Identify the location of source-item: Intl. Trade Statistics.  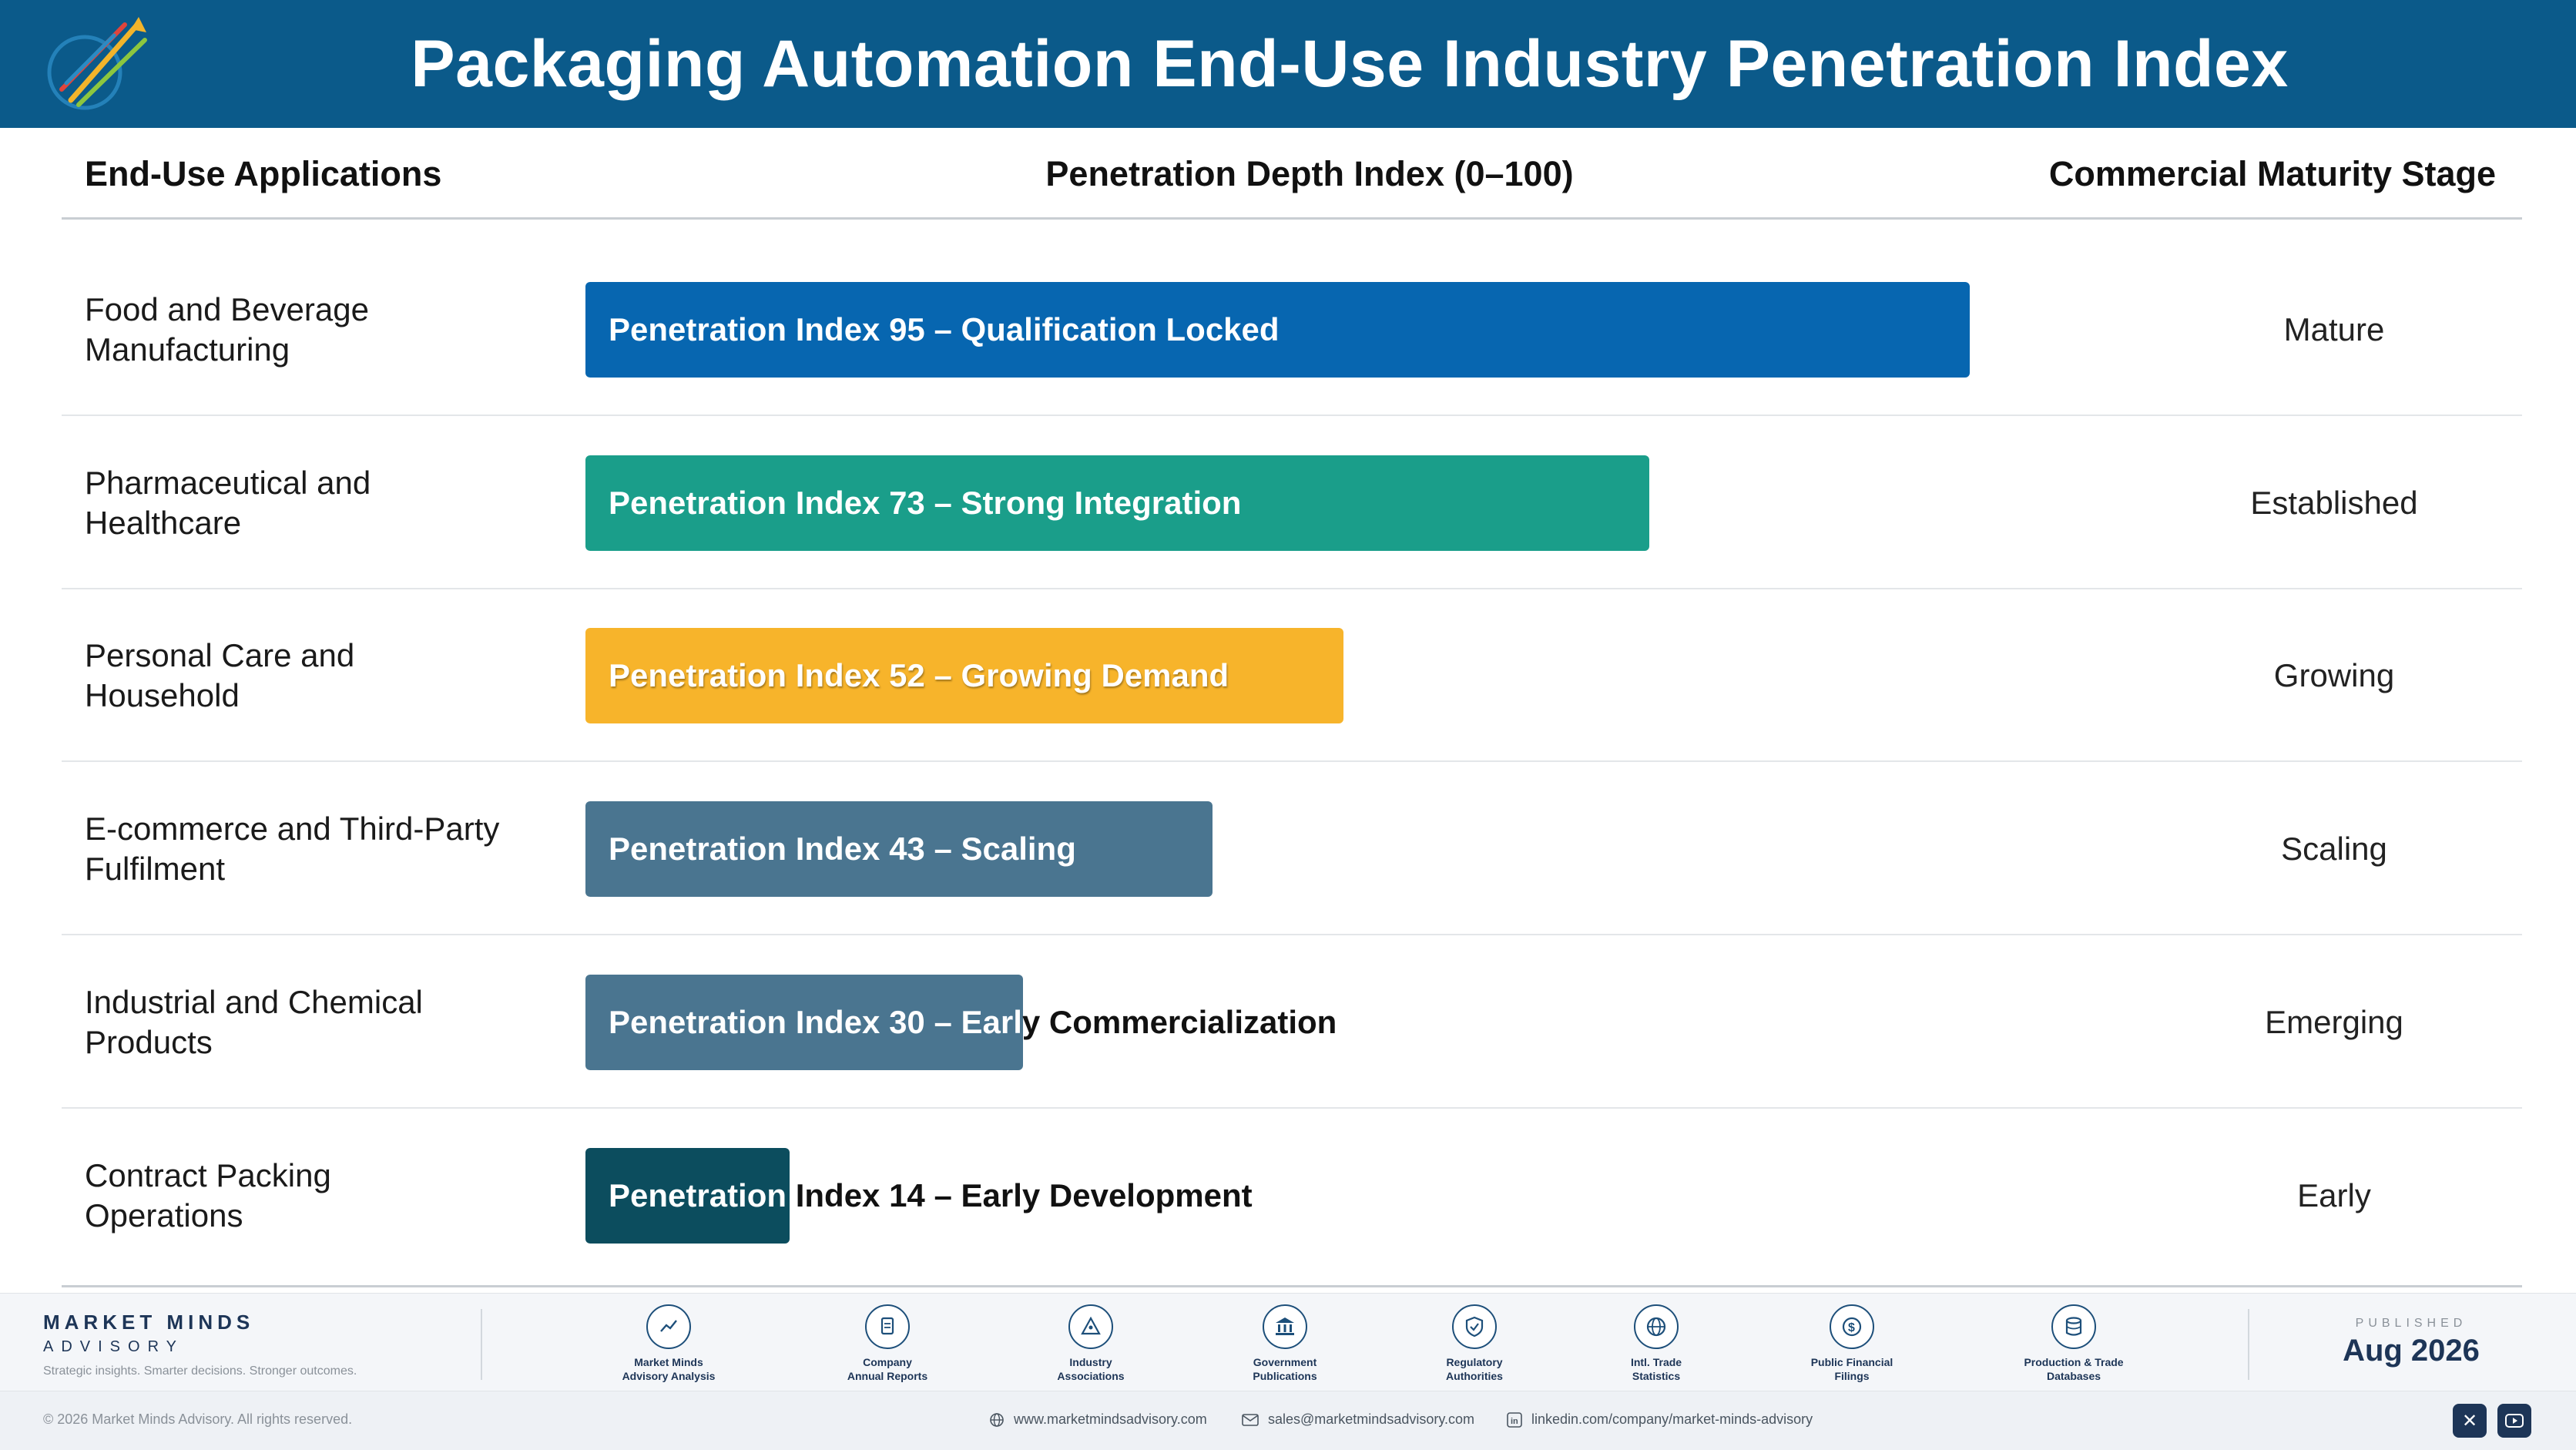
(1656, 1343).